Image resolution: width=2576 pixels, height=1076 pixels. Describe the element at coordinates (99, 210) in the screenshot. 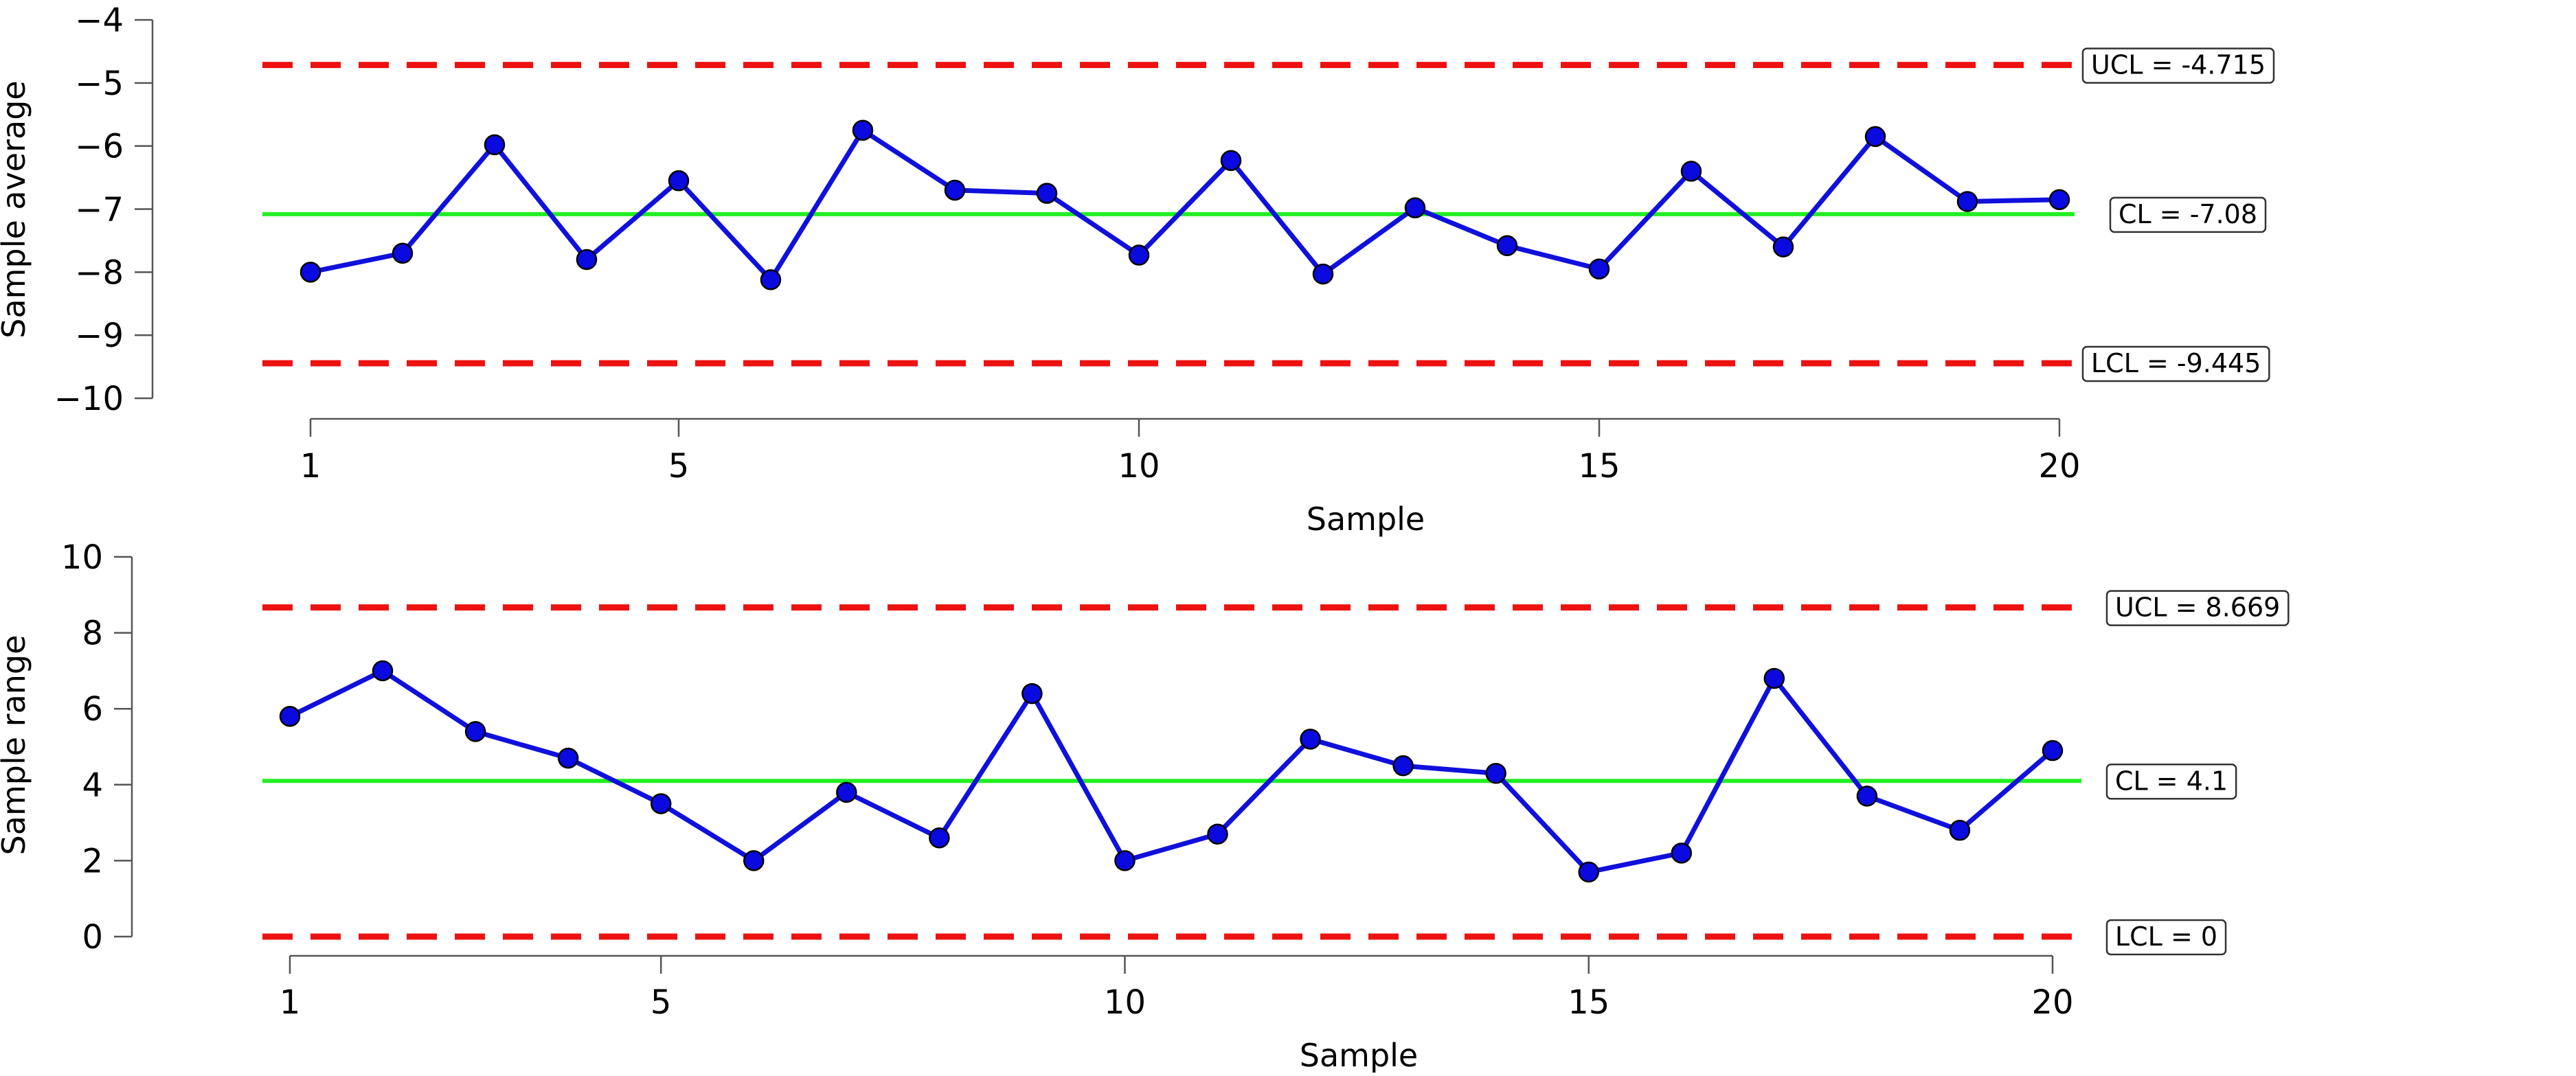

I see `xbar-y-tick-label: −7` at that location.